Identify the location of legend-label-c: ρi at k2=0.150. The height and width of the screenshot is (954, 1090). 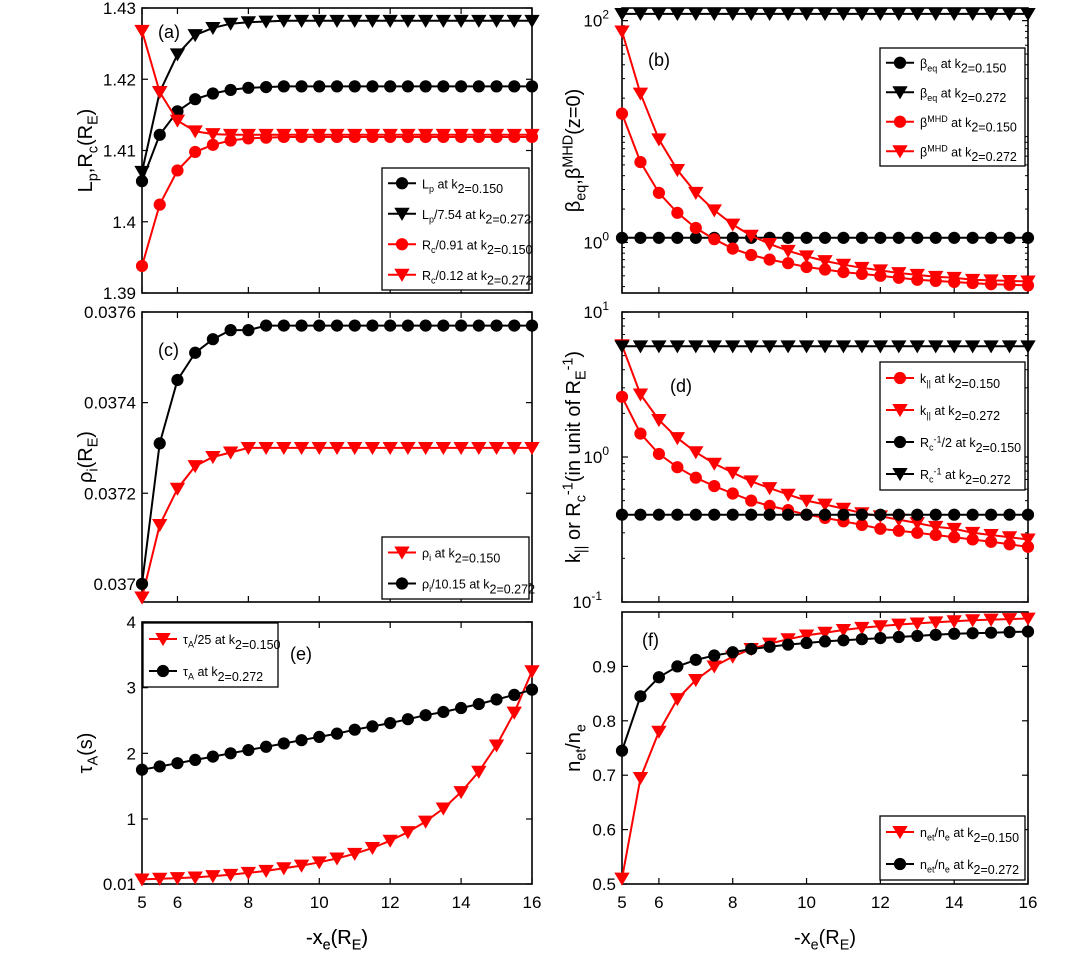
(461, 556).